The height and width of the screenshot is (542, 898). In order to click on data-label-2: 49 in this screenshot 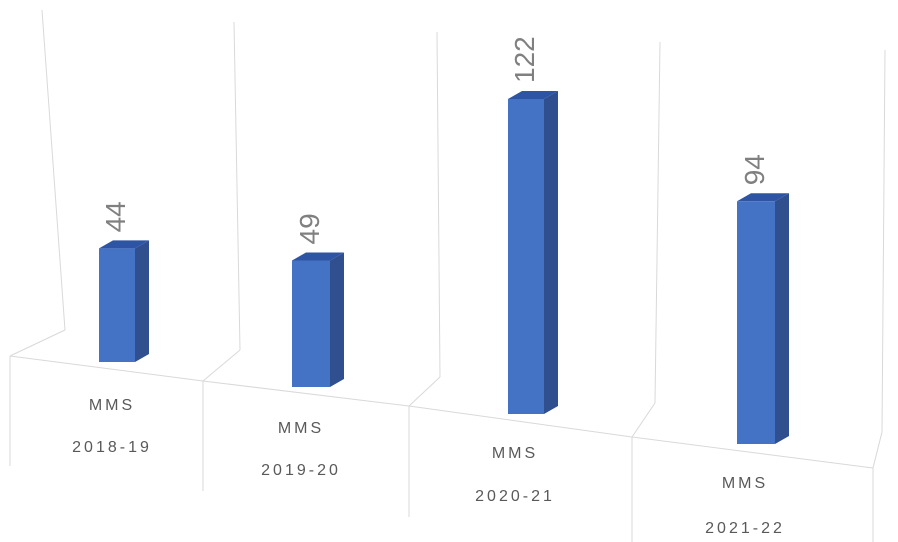, I will do `click(309, 228)`.